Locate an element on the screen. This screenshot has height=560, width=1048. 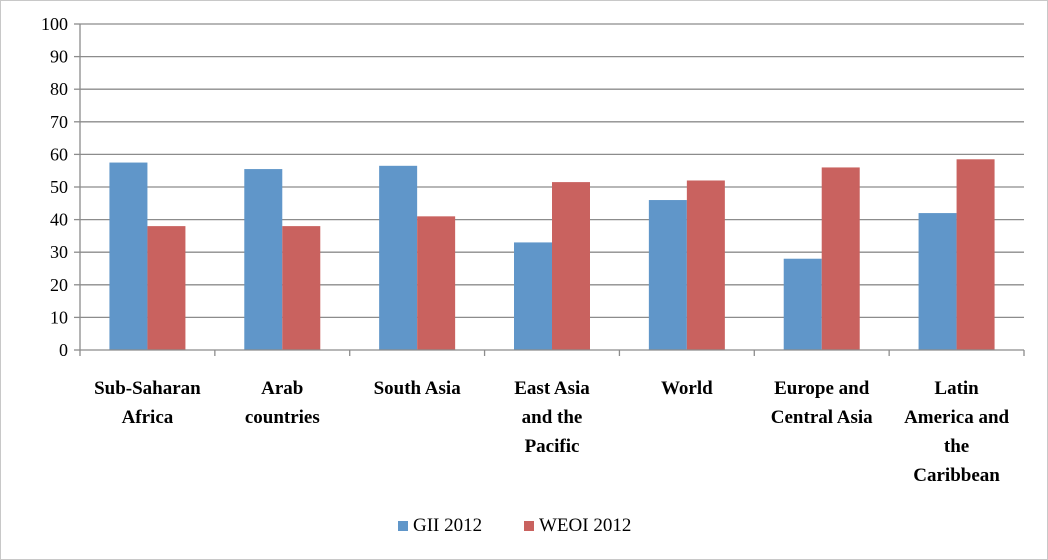
y-tick-label: 70 is located at coordinates (59, 122).